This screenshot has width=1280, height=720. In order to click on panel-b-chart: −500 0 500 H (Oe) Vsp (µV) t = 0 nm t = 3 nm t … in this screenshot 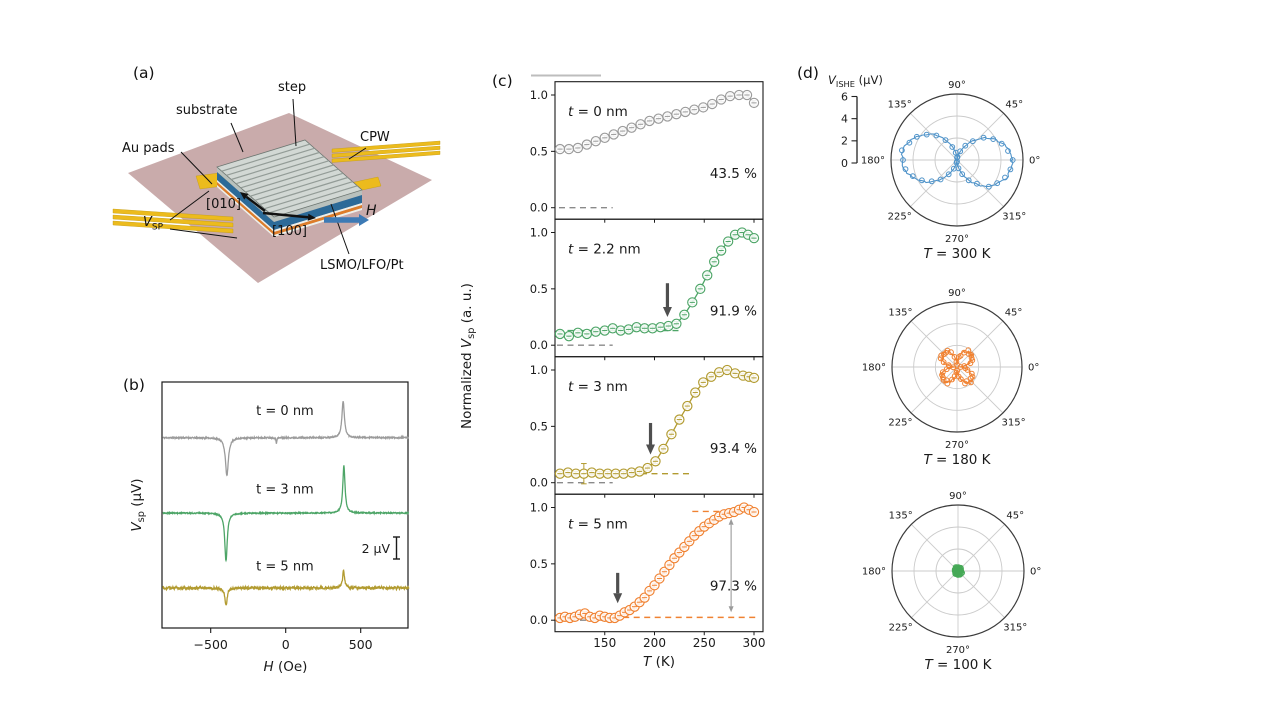, I will do `click(269, 528)`.